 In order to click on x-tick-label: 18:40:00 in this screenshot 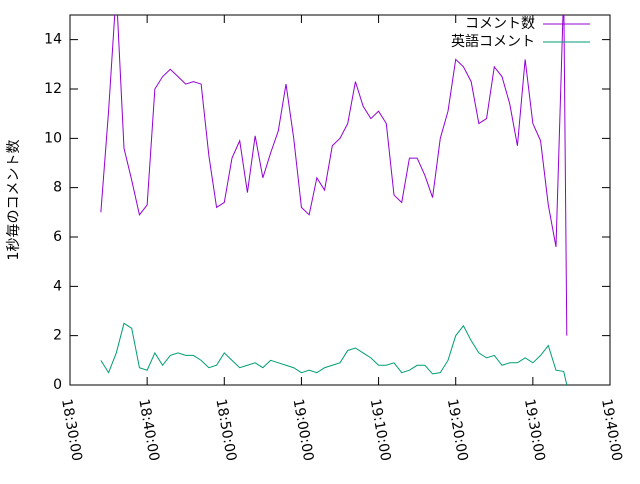, I will do `click(148, 430)`.